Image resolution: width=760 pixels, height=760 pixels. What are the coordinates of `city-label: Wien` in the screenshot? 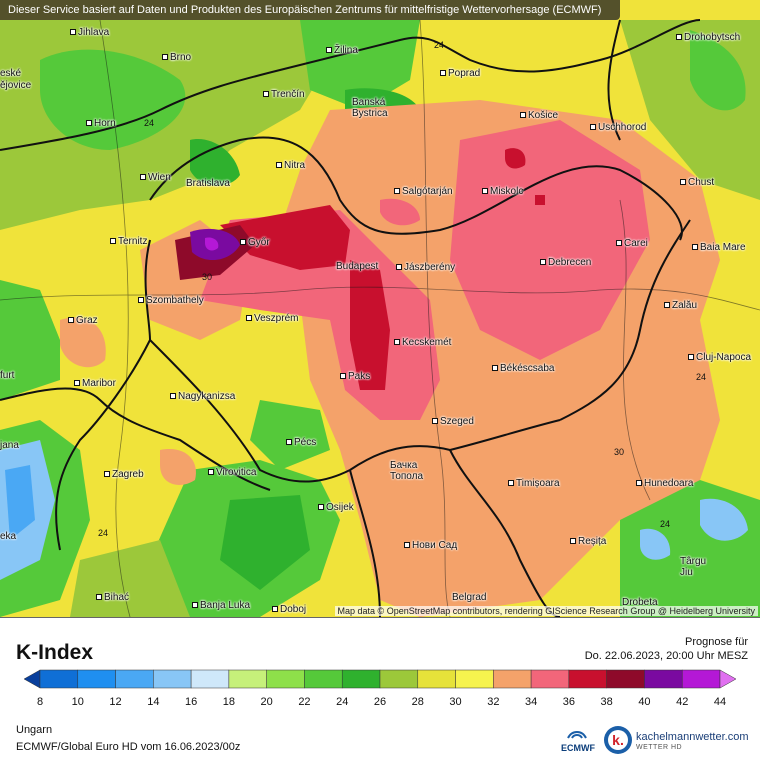 It's located at (155, 177).